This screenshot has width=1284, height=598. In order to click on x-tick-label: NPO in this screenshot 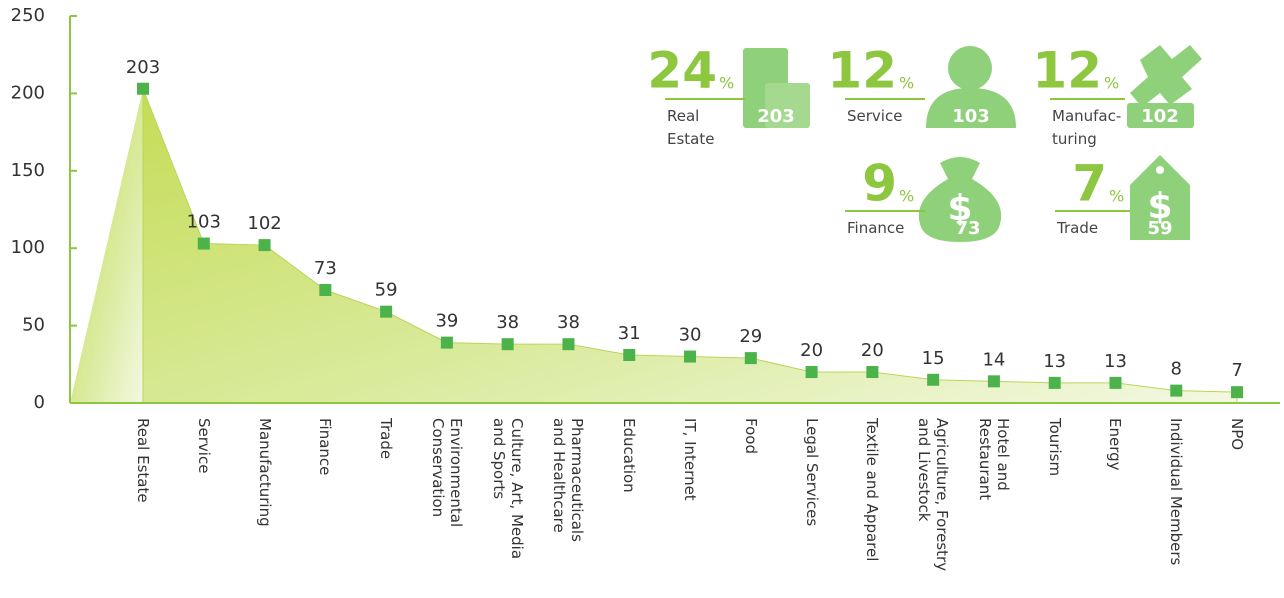, I will do `click(1237, 434)`.